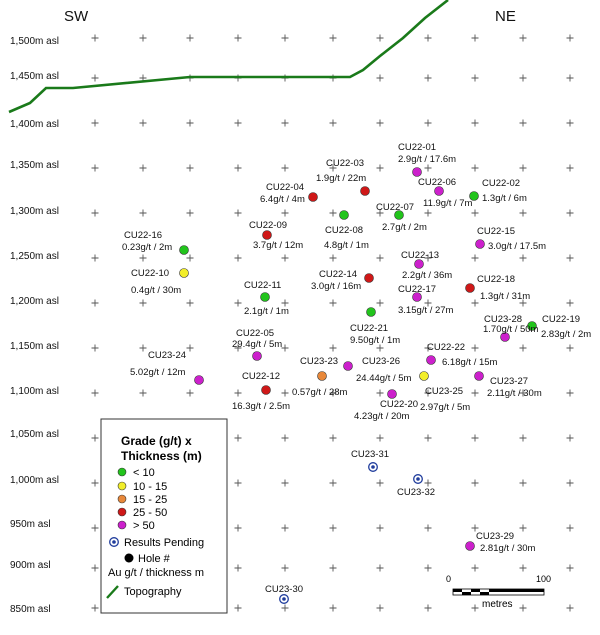 The width and height of the screenshot is (600, 635). I want to click on elevation-label: 1,450m asl, so click(34, 76).